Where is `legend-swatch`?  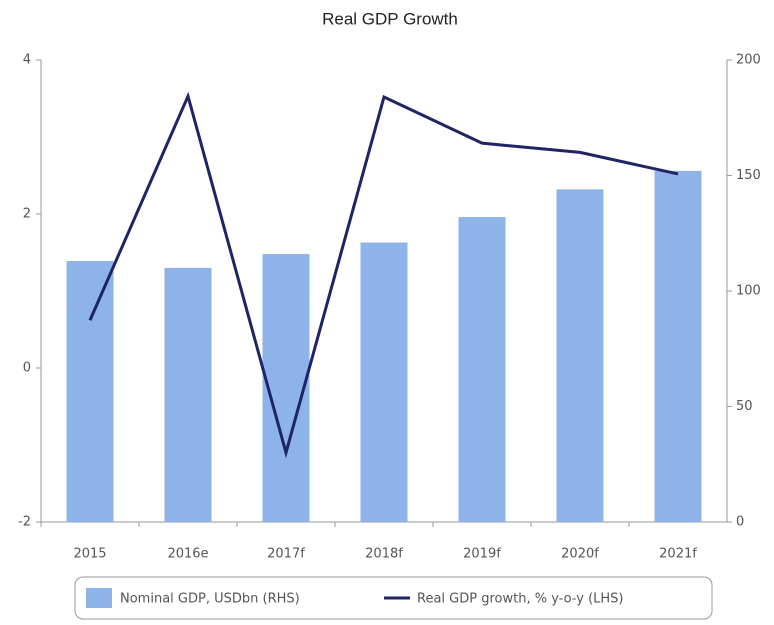 legend-swatch is located at coordinates (99, 598).